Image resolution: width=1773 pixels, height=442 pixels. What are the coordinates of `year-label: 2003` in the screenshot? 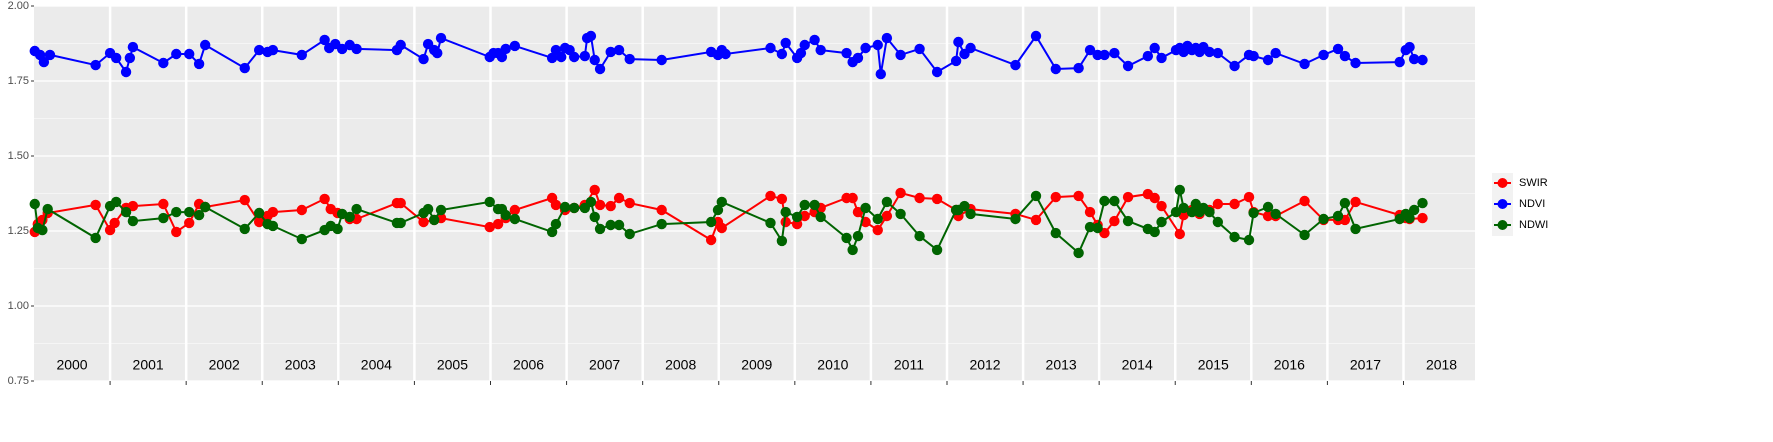 It's located at (300, 365).